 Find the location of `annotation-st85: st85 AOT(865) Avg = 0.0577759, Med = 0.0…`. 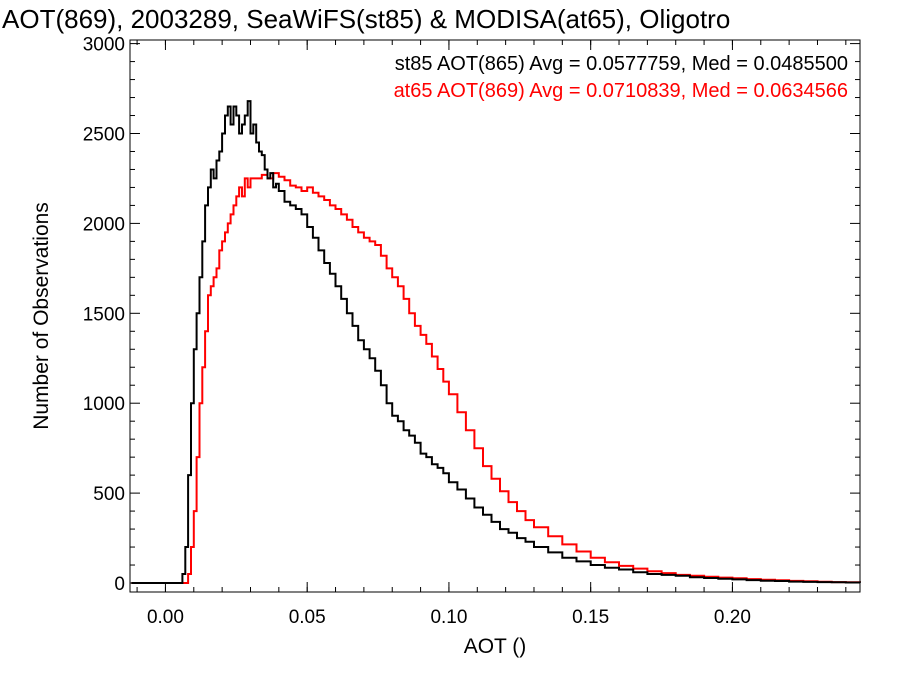

annotation-st85: st85 AOT(865) Avg = 0.0577759, Med = 0.0… is located at coordinates (621, 64).